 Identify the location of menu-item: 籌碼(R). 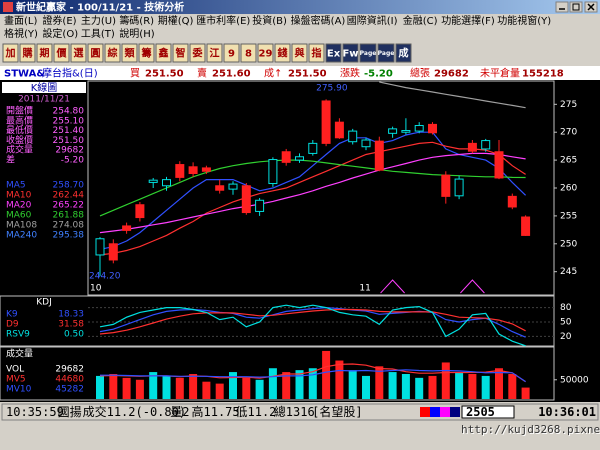
(136, 20).